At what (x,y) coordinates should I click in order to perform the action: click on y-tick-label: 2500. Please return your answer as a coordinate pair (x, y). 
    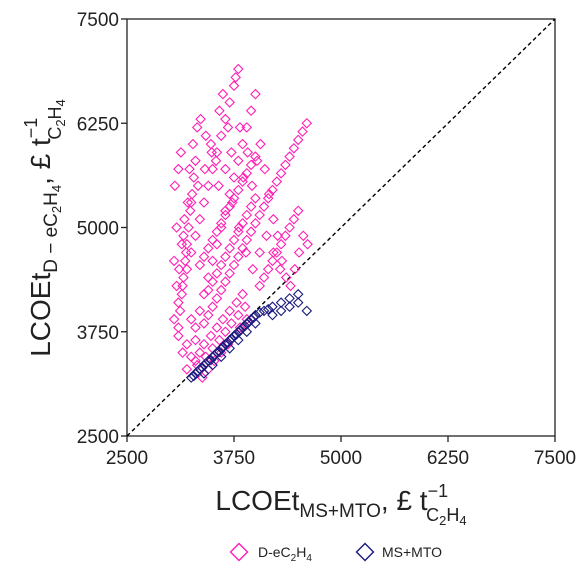
    Looking at the image, I should click on (98, 437).